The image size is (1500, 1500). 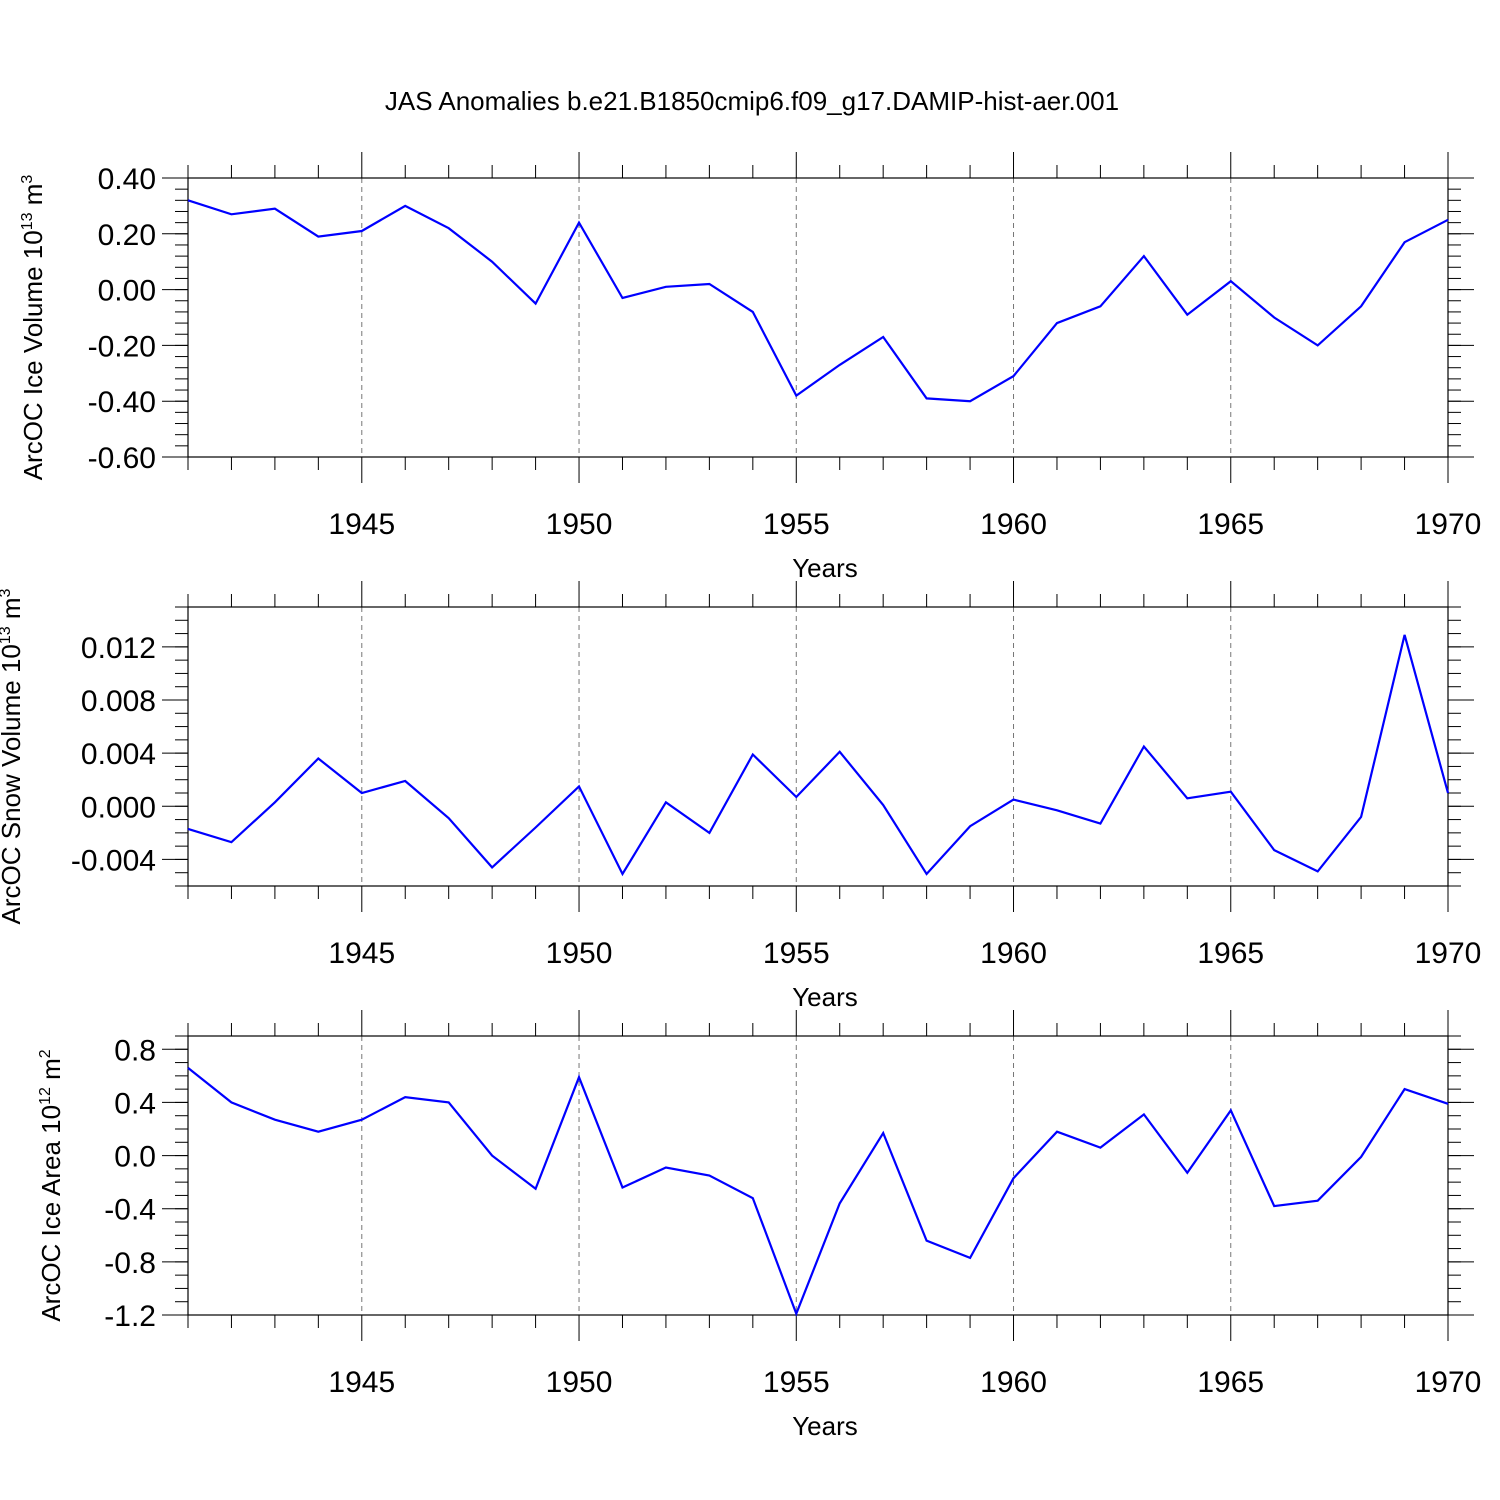 I want to click on ytick-label-0.004: 0.004, so click(x=118, y=754).